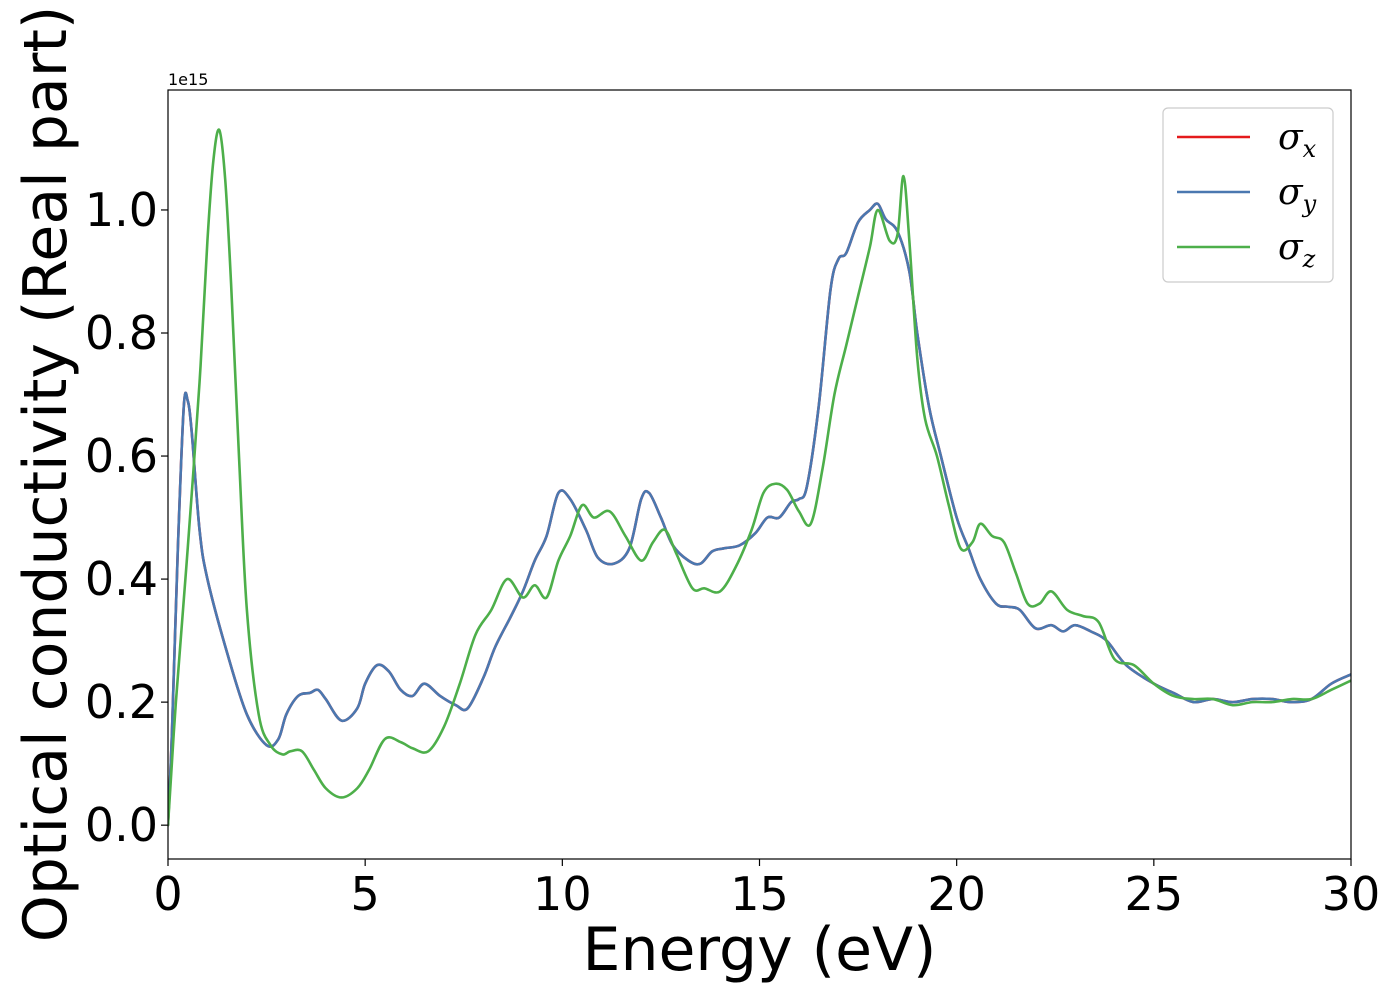  What do you see at coordinates (121, 456) in the screenshot?
I see `y-tick-label: 0.6` at bounding box center [121, 456].